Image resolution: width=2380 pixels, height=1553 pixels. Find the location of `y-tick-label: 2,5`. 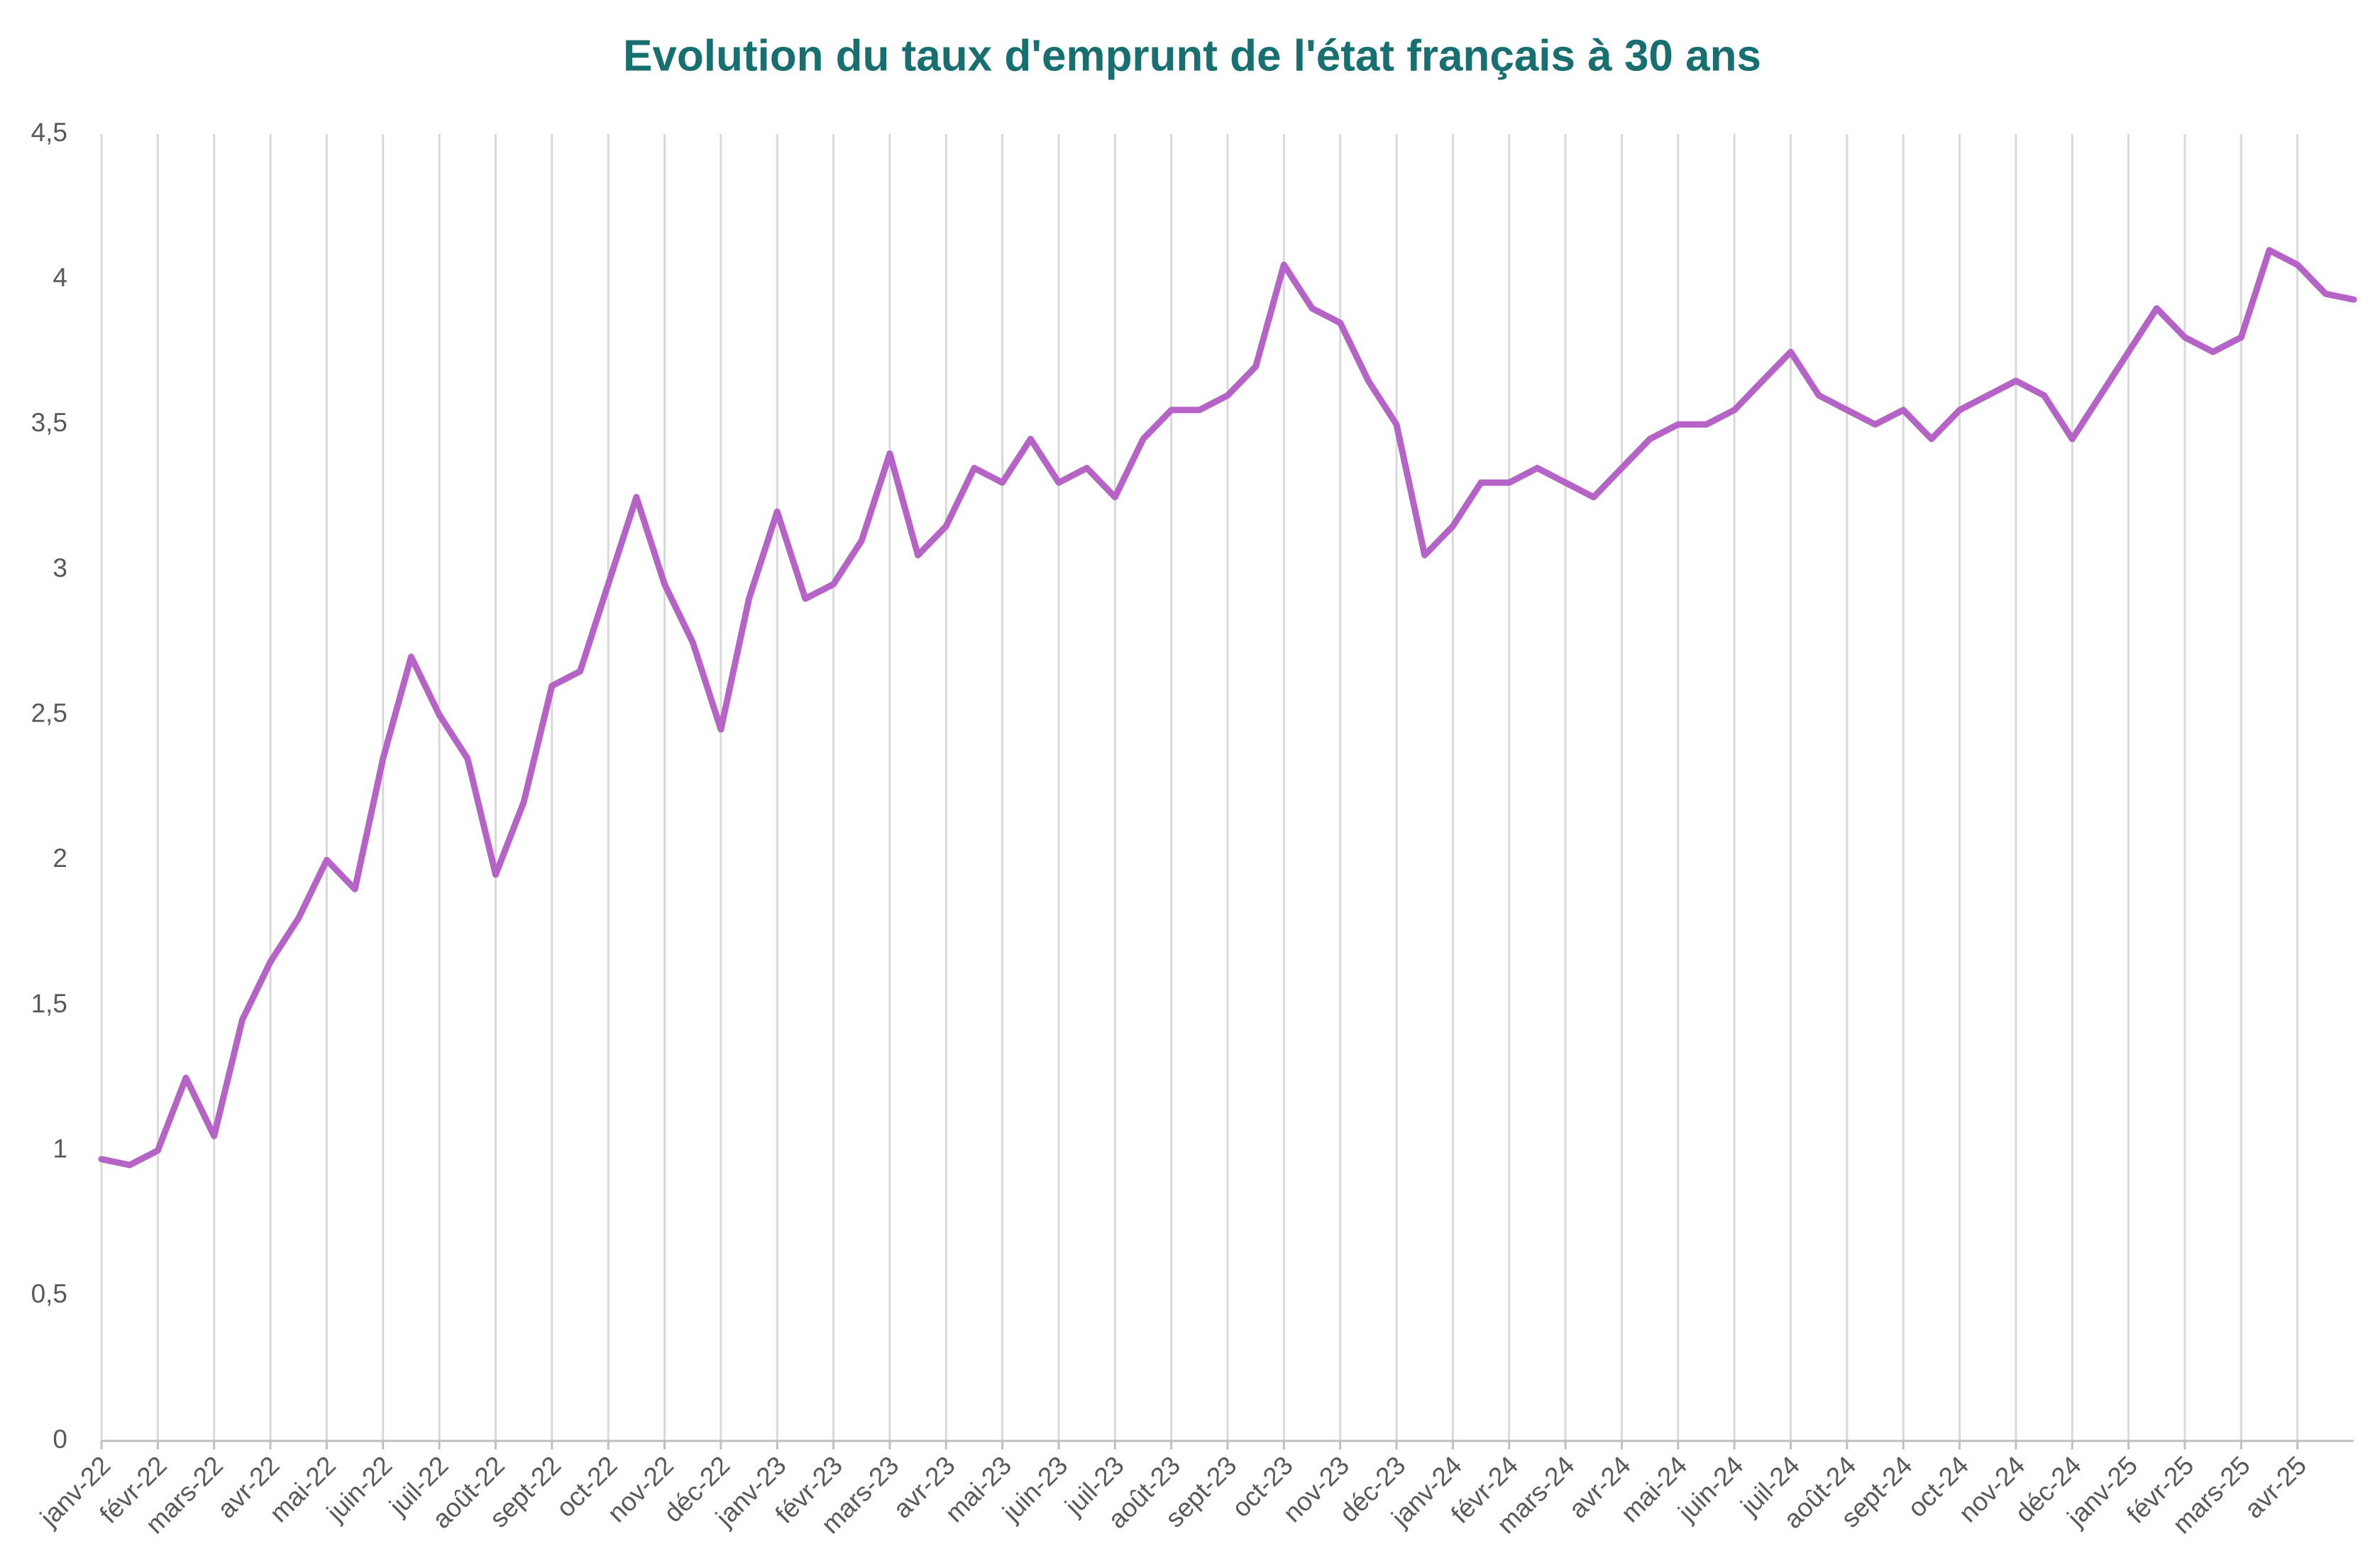

y-tick-label: 2,5 is located at coordinates (49, 712).